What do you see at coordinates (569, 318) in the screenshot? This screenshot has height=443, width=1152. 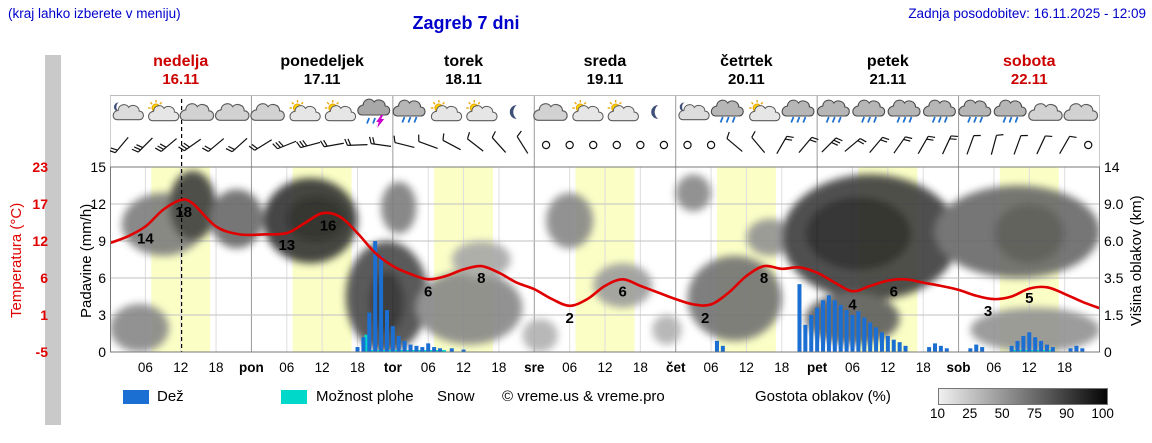 I see `temperature-value-label: 2` at bounding box center [569, 318].